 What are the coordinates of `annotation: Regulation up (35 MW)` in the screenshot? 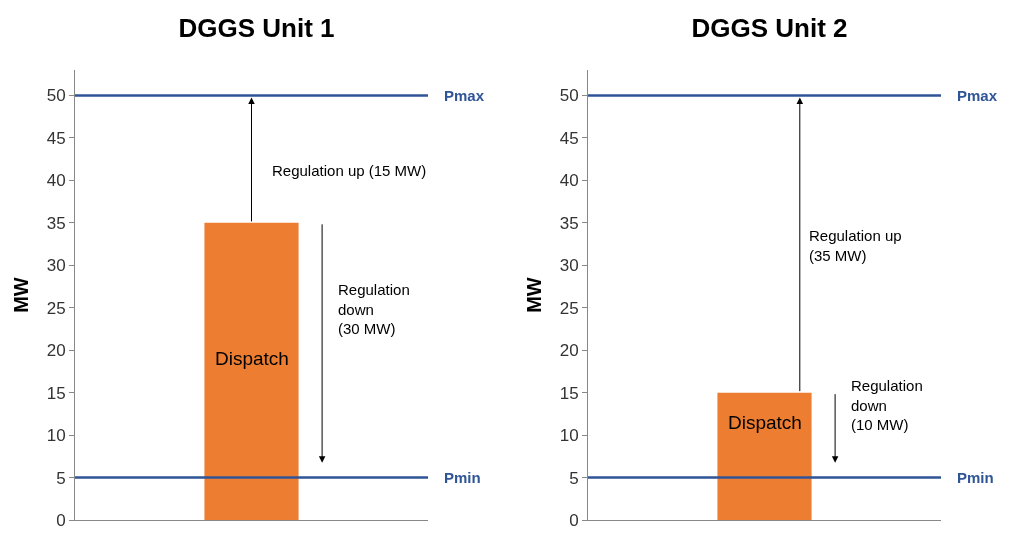 It's located at (855, 245).